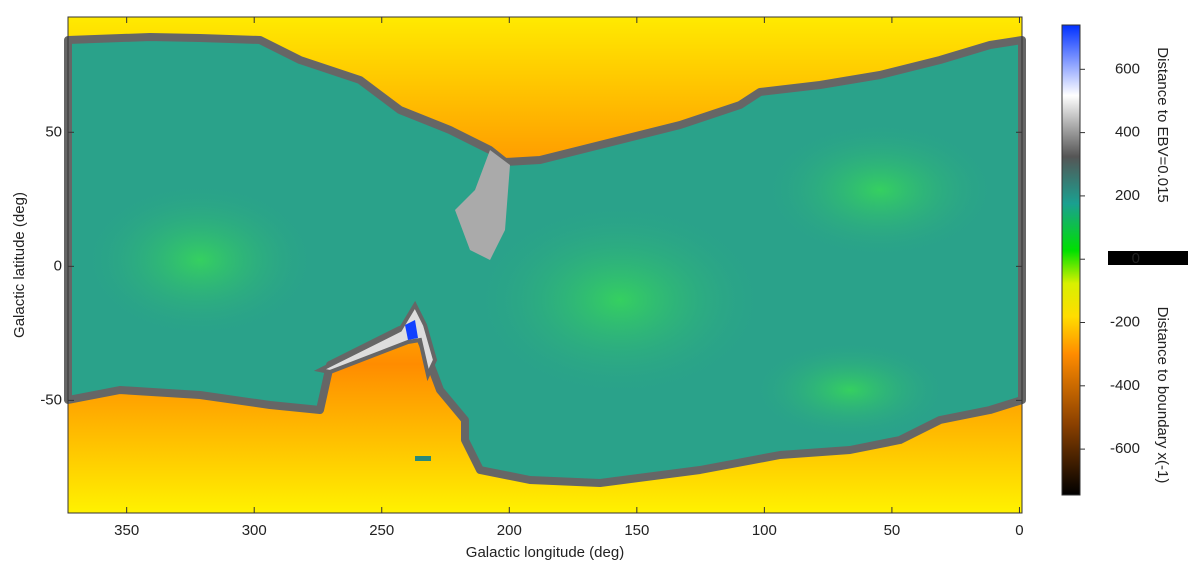  What do you see at coordinates (381, 530) in the screenshot?
I see `x-tick-label: 250` at bounding box center [381, 530].